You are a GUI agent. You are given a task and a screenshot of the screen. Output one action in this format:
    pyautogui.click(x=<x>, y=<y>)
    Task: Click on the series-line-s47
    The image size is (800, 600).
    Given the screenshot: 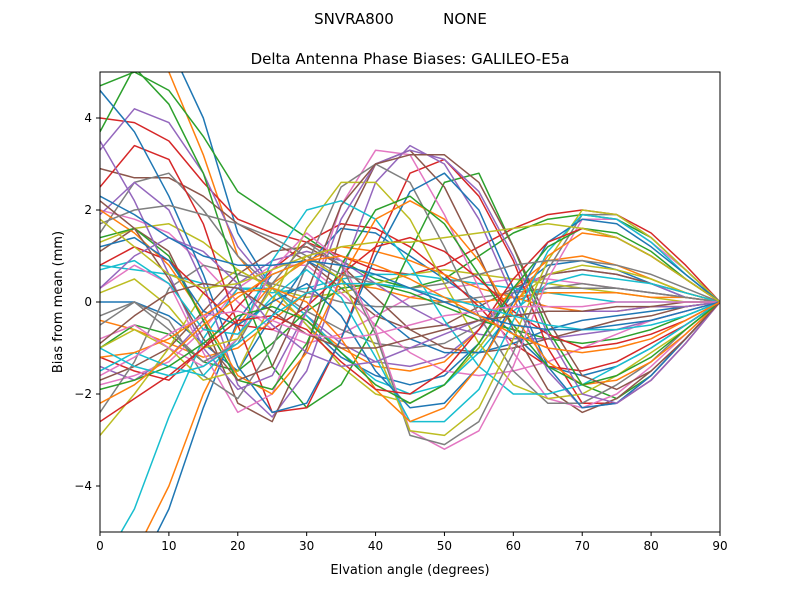 What is the action you would take?
    pyautogui.click(x=410, y=339)
    